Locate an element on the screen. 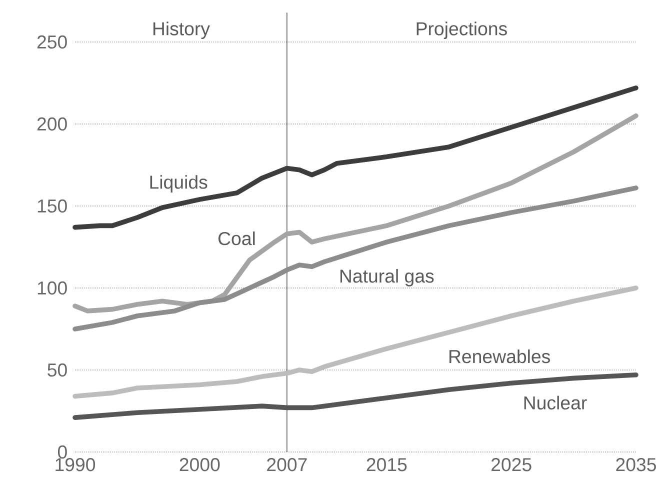 The width and height of the screenshot is (664, 485). y-tick-label: 100 is located at coordinates (52, 288).